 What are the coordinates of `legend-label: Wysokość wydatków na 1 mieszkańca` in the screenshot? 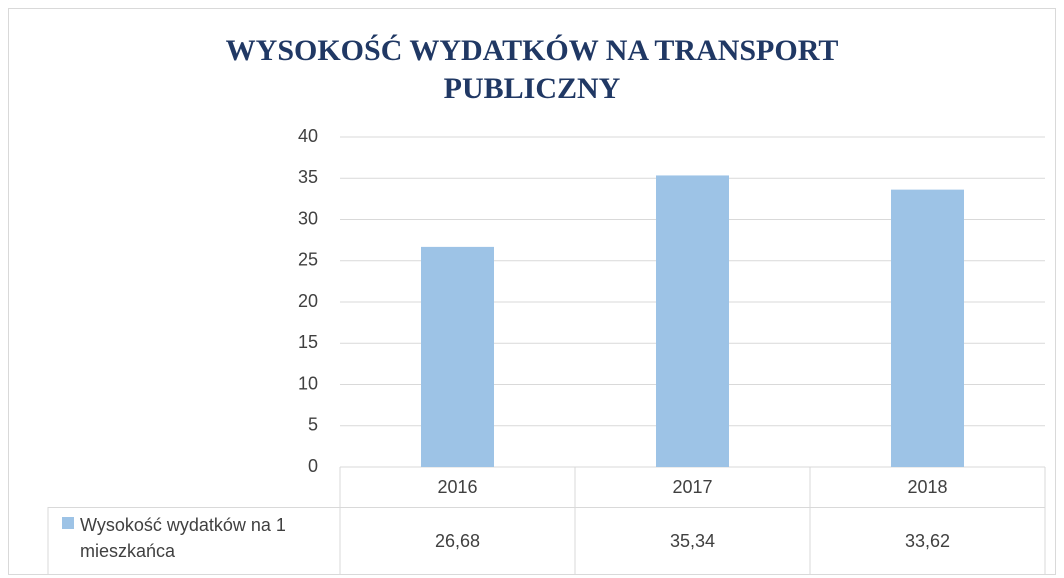 It's located at (183, 538).